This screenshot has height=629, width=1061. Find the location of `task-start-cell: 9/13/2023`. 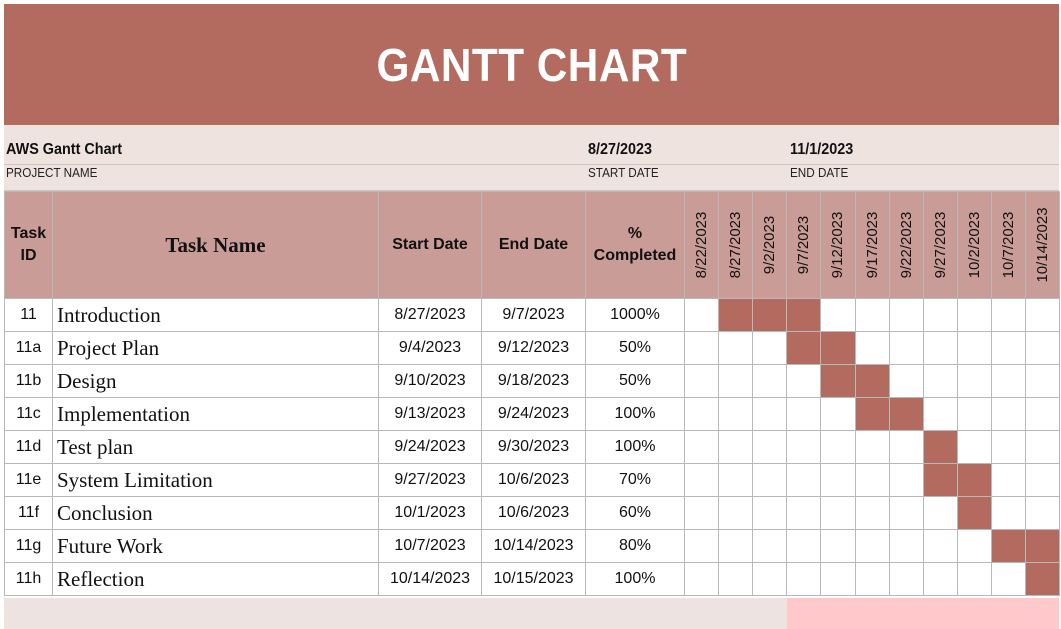

task-start-cell: 9/13/2023 is located at coordinates (430, 414).